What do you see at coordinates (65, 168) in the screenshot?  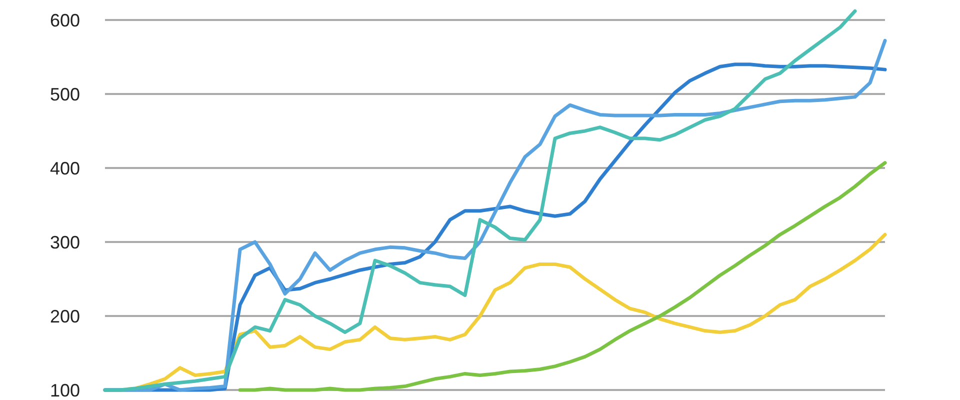 I see `y-tick-label: 400` at bounding box center [65, 168].